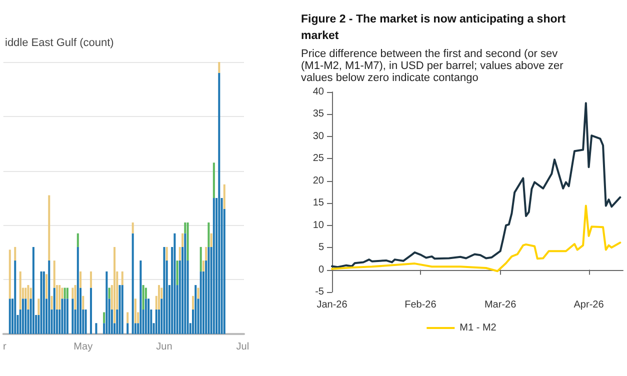 Image resolution: width=627 pixels, height=376 pixels. Describe the element at coordinates (318, 203) in the screenshot. I see `y-tick-label: 15` at that location.